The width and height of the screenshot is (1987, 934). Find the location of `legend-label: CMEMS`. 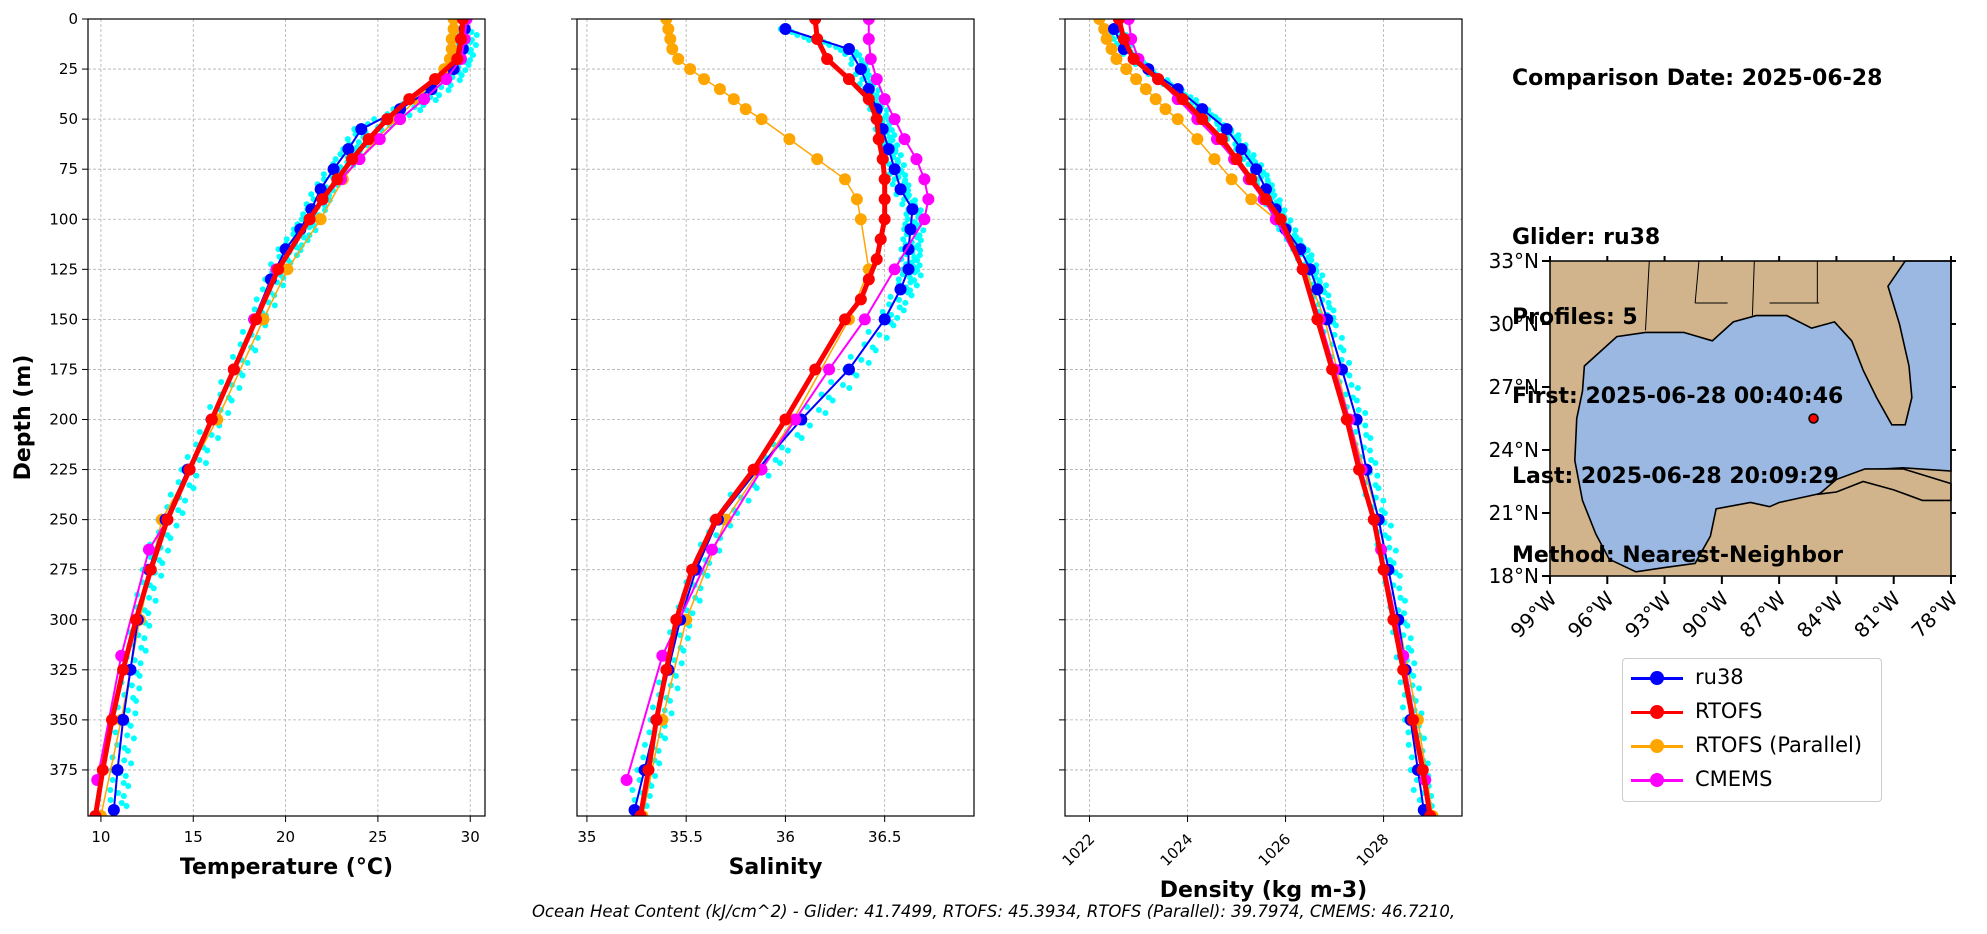

legend-label: CMEMS is located at coordinates (1734, 779).